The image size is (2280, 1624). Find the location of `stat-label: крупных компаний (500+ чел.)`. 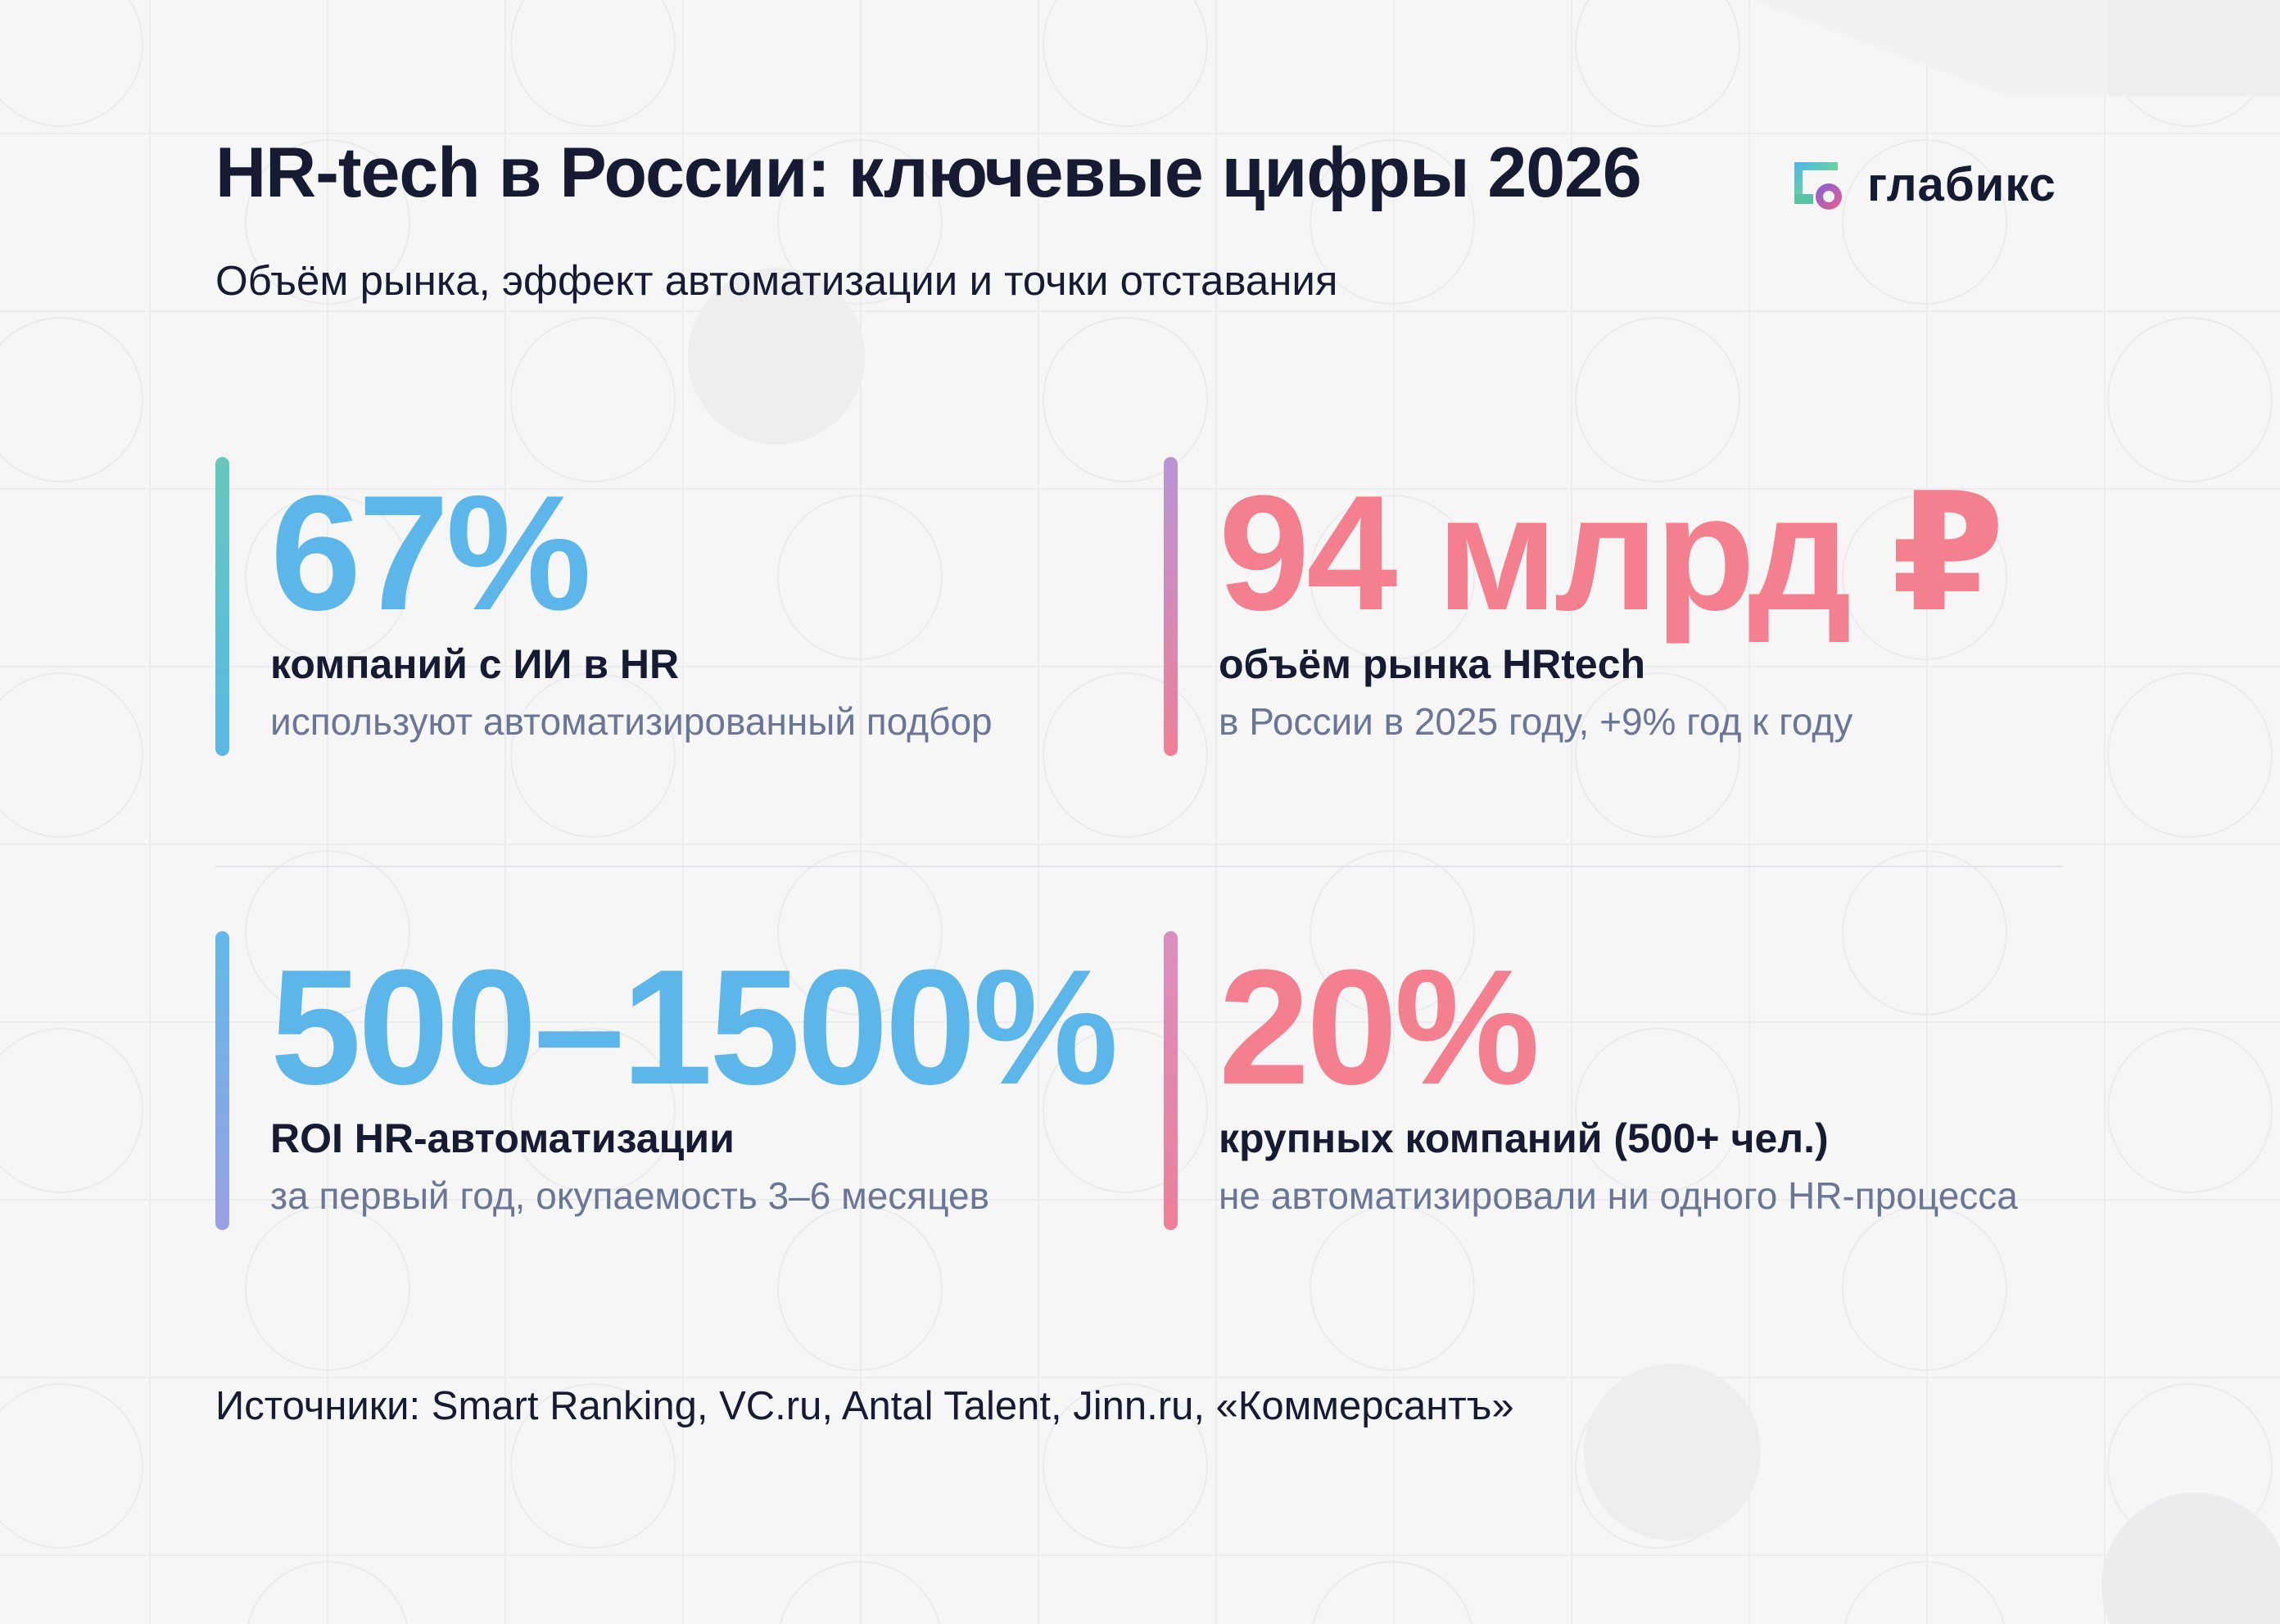

stat-label: крупных компаний (500+ чел.) is located at coordinates (1524, 1138).